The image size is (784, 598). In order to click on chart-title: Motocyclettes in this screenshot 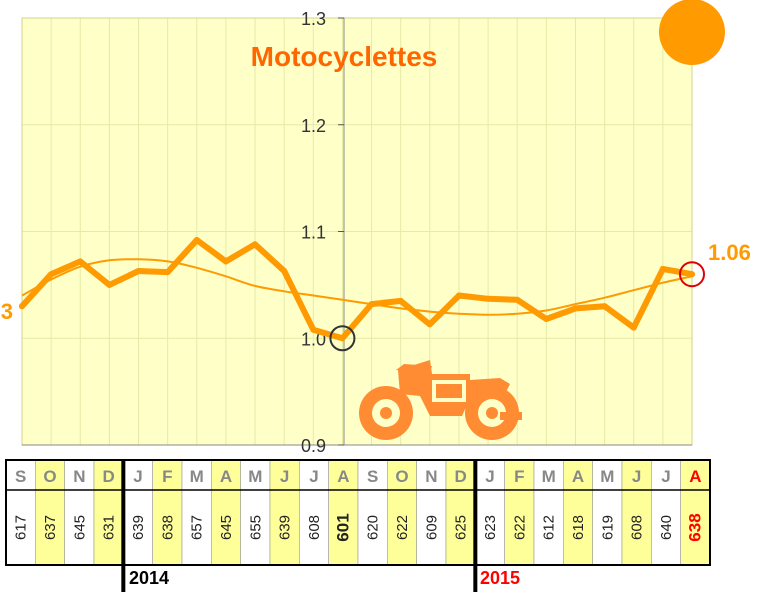, I will do `click(344, 56)`.